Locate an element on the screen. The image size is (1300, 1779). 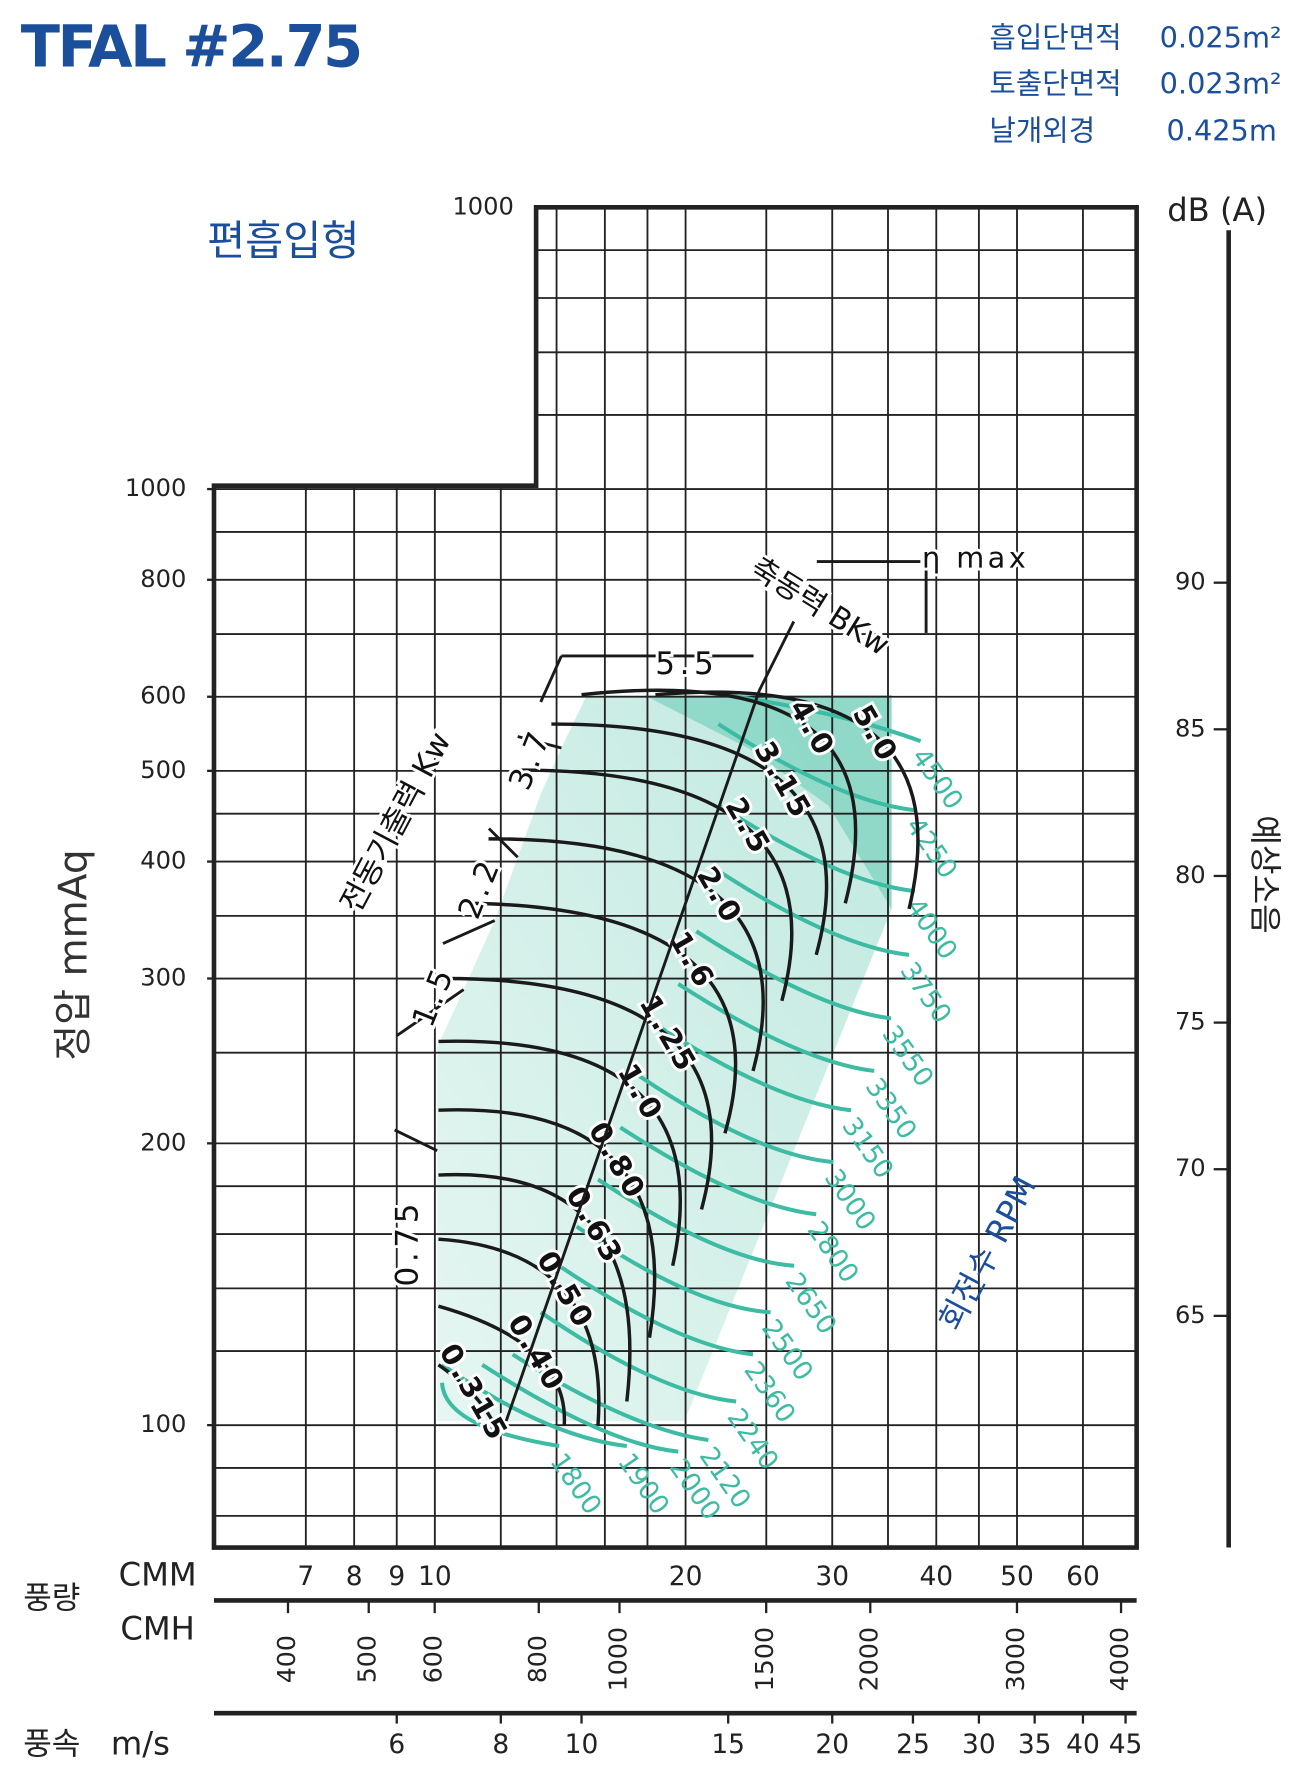
x3-tick-label: 25 is located at coordinates (913, 1744).